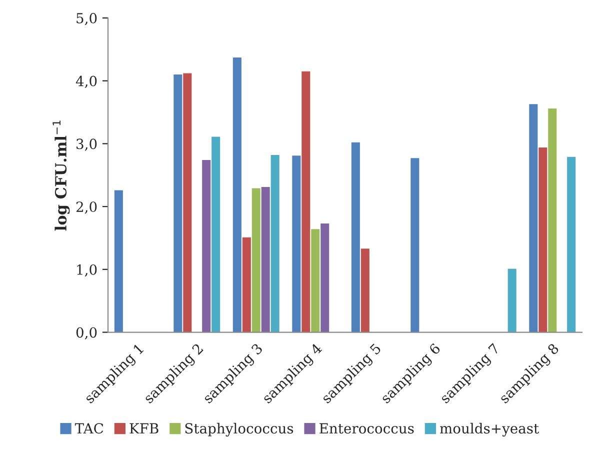 This screenshot has height=449, width=600. I want to click on y-tick-label: 0,0, so click(86, 333).